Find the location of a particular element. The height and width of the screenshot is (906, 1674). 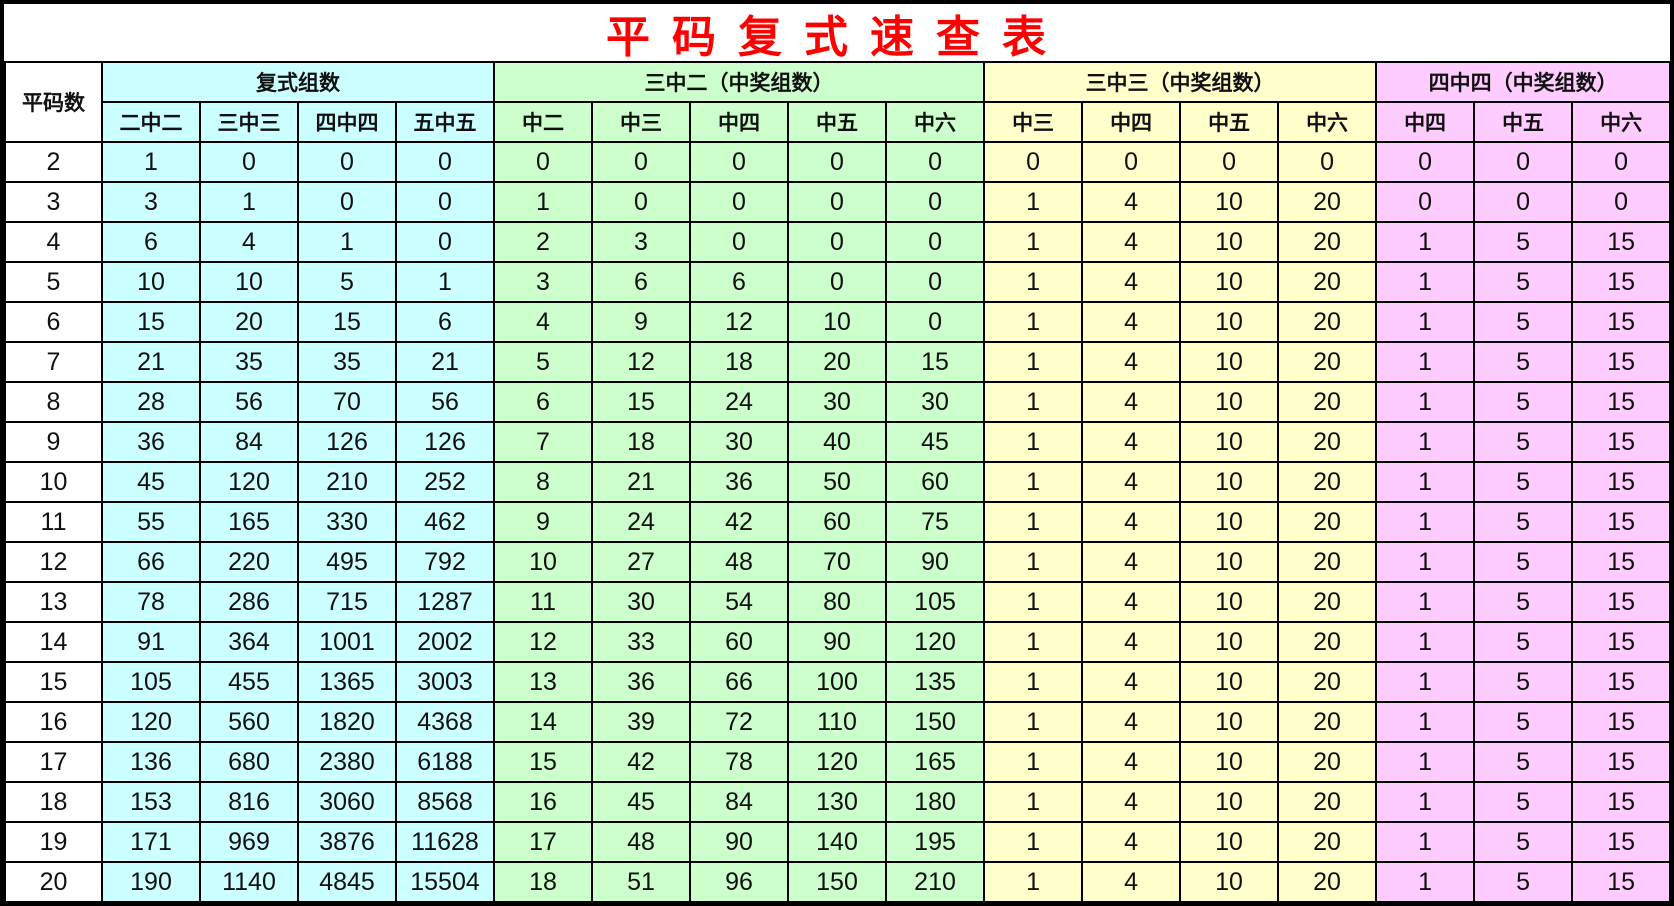

table-cell: 1140 is located at coordinates (249, 882).